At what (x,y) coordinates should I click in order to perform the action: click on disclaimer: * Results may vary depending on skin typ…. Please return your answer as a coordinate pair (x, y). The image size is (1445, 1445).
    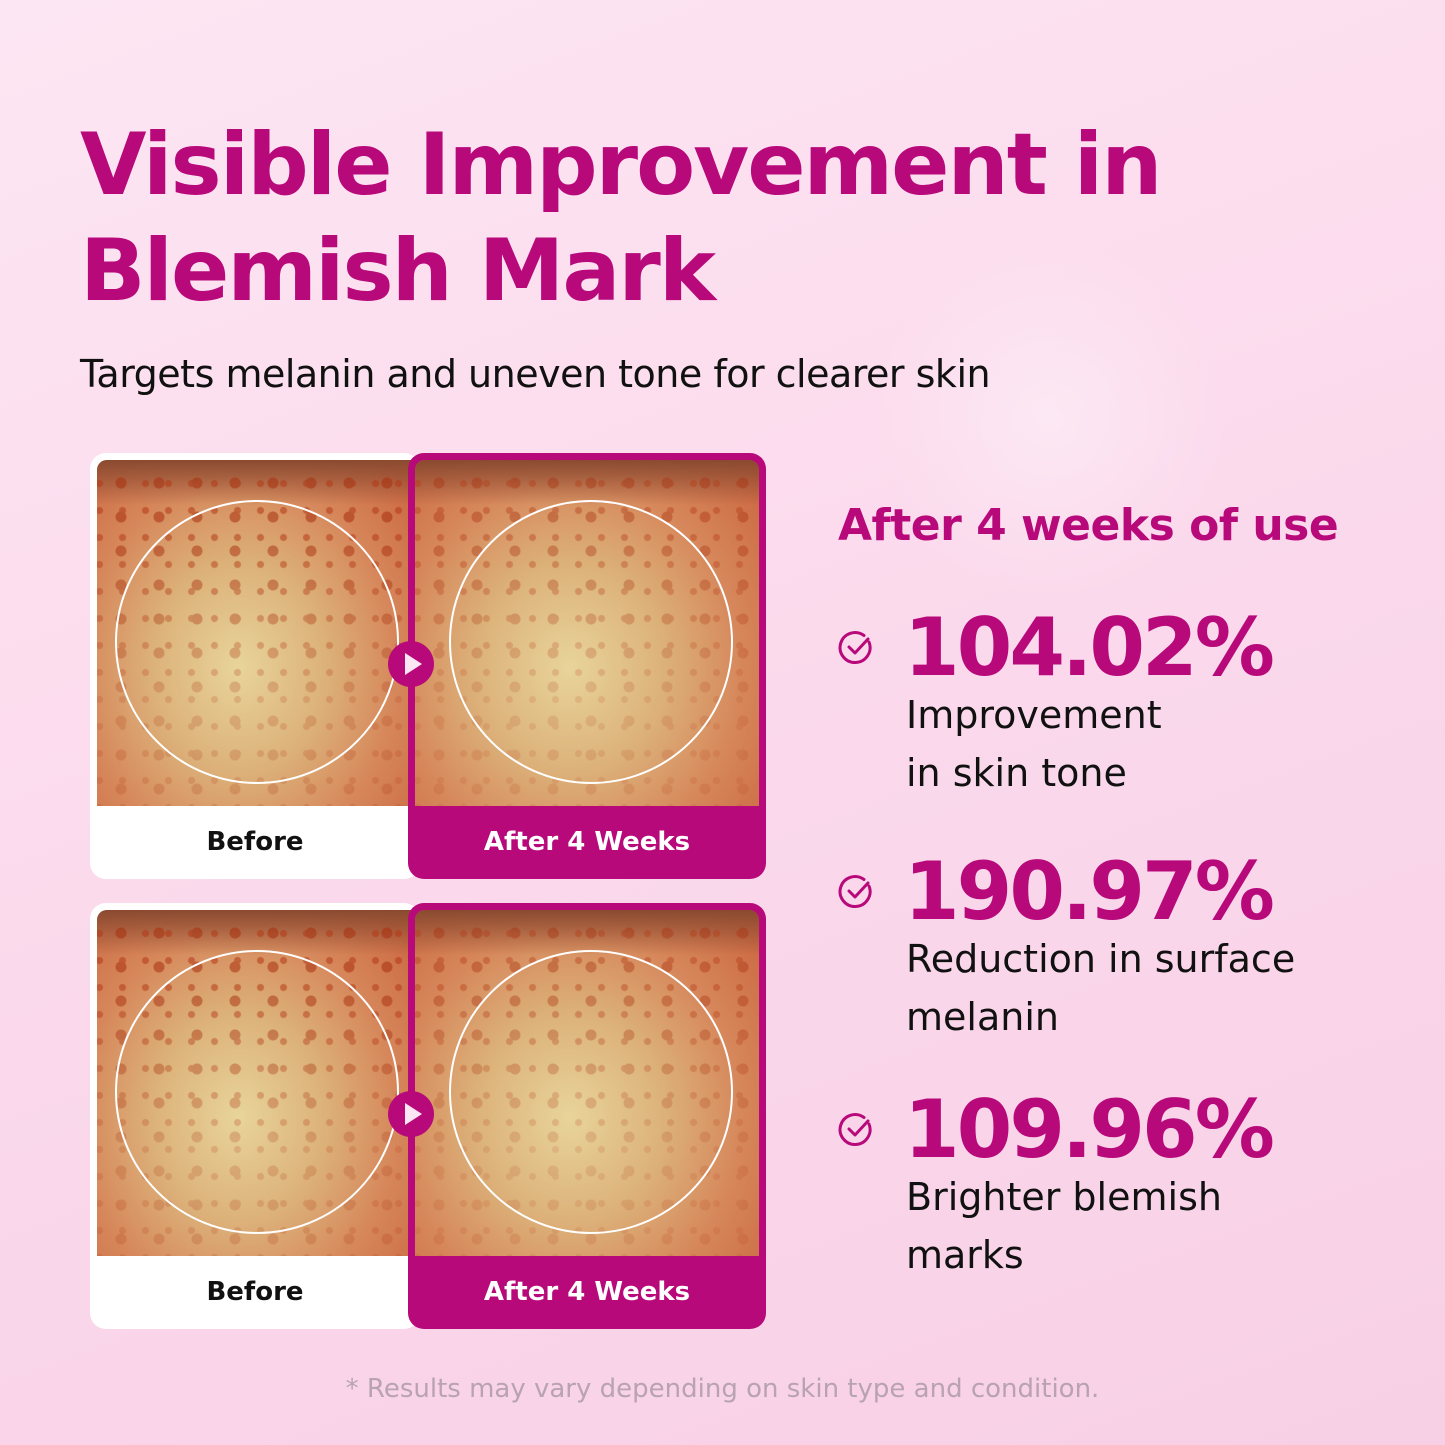
    Looking at the image, I should click on (722, 1389).